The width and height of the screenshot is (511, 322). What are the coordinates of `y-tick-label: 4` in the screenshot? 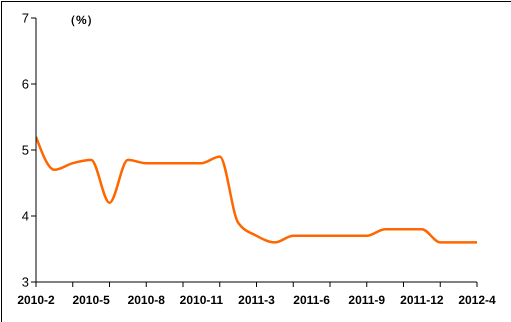 It's located at (25, 216).